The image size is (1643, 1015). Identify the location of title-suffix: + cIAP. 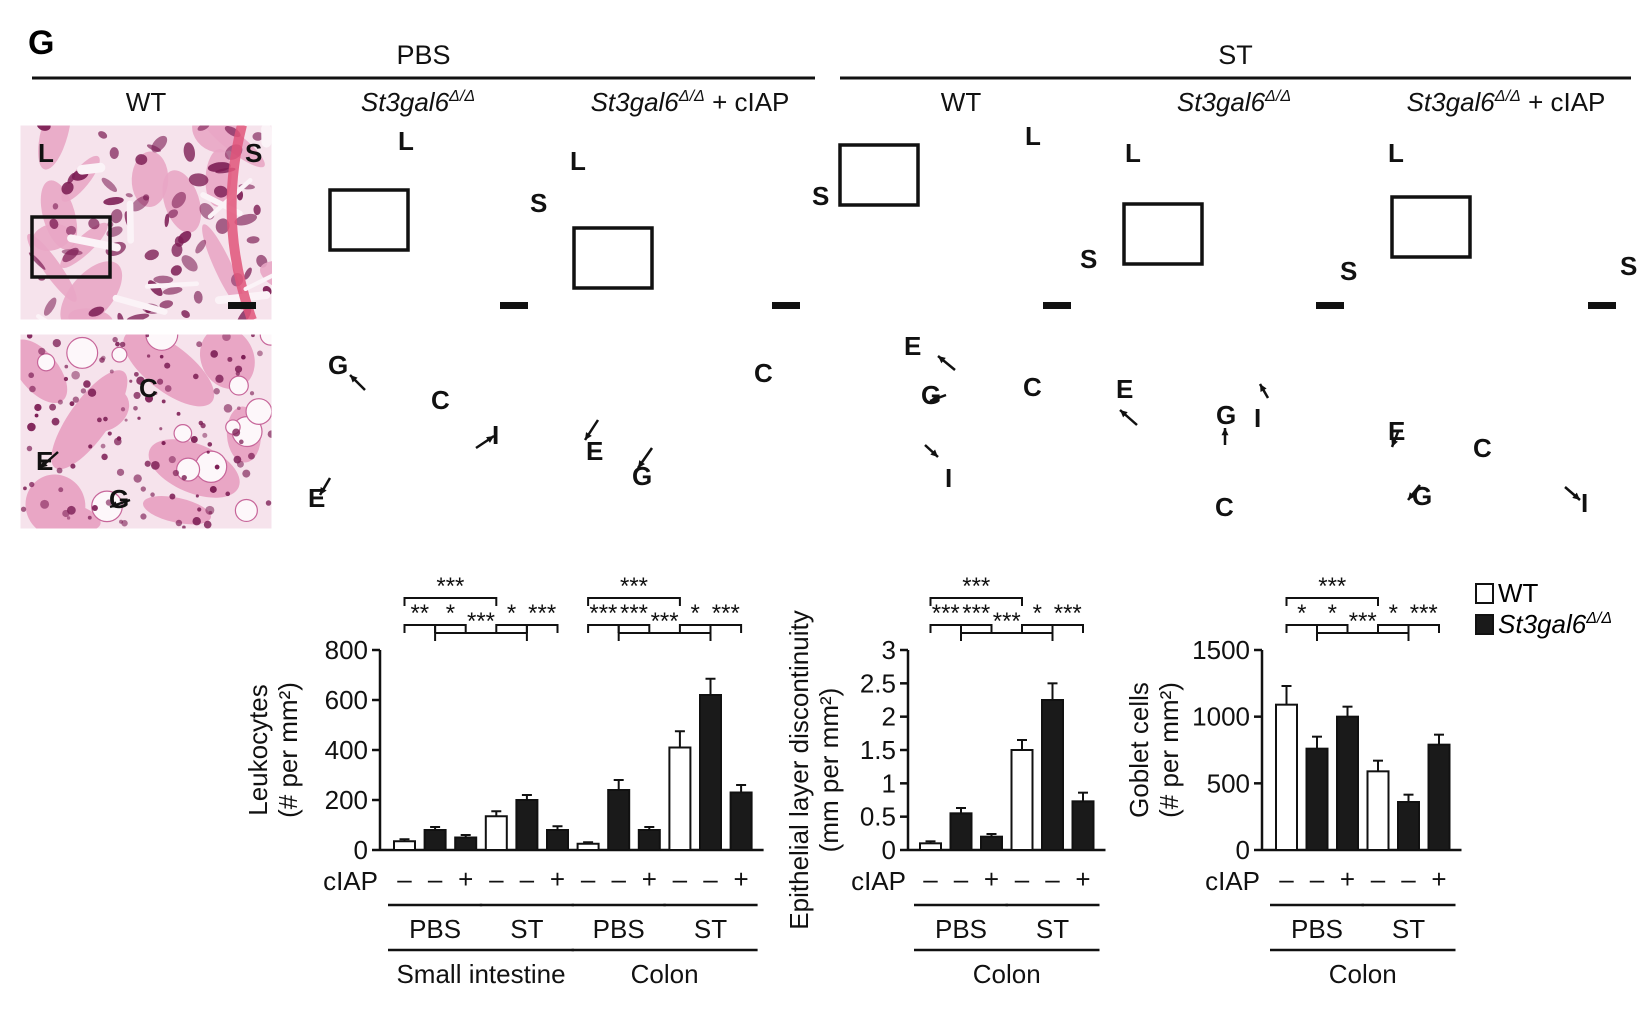
(1563, 102).